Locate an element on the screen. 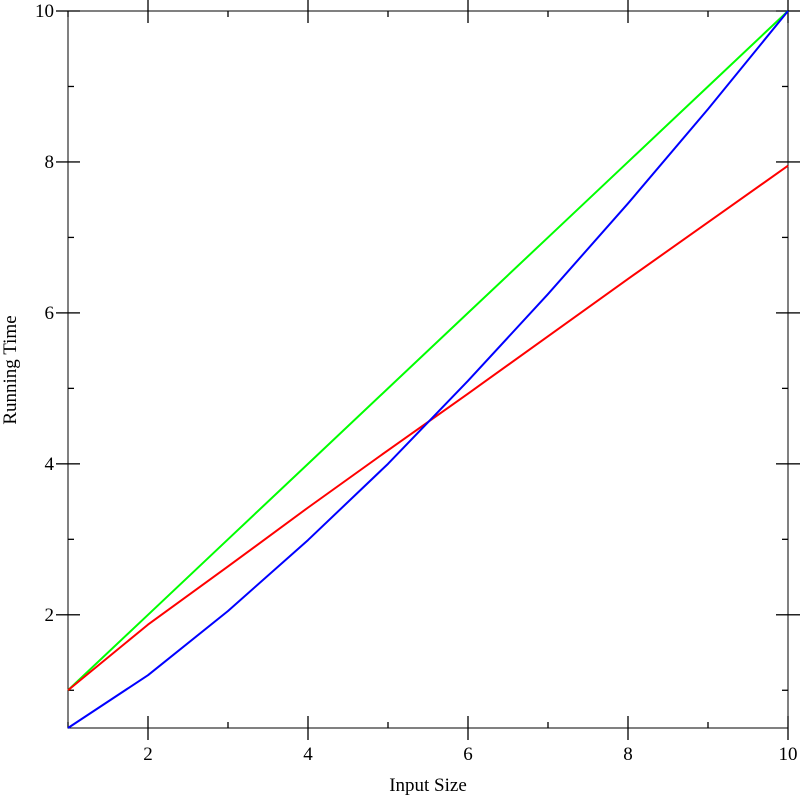  x-tick-label: 2 is located at coordinates (148, 754).